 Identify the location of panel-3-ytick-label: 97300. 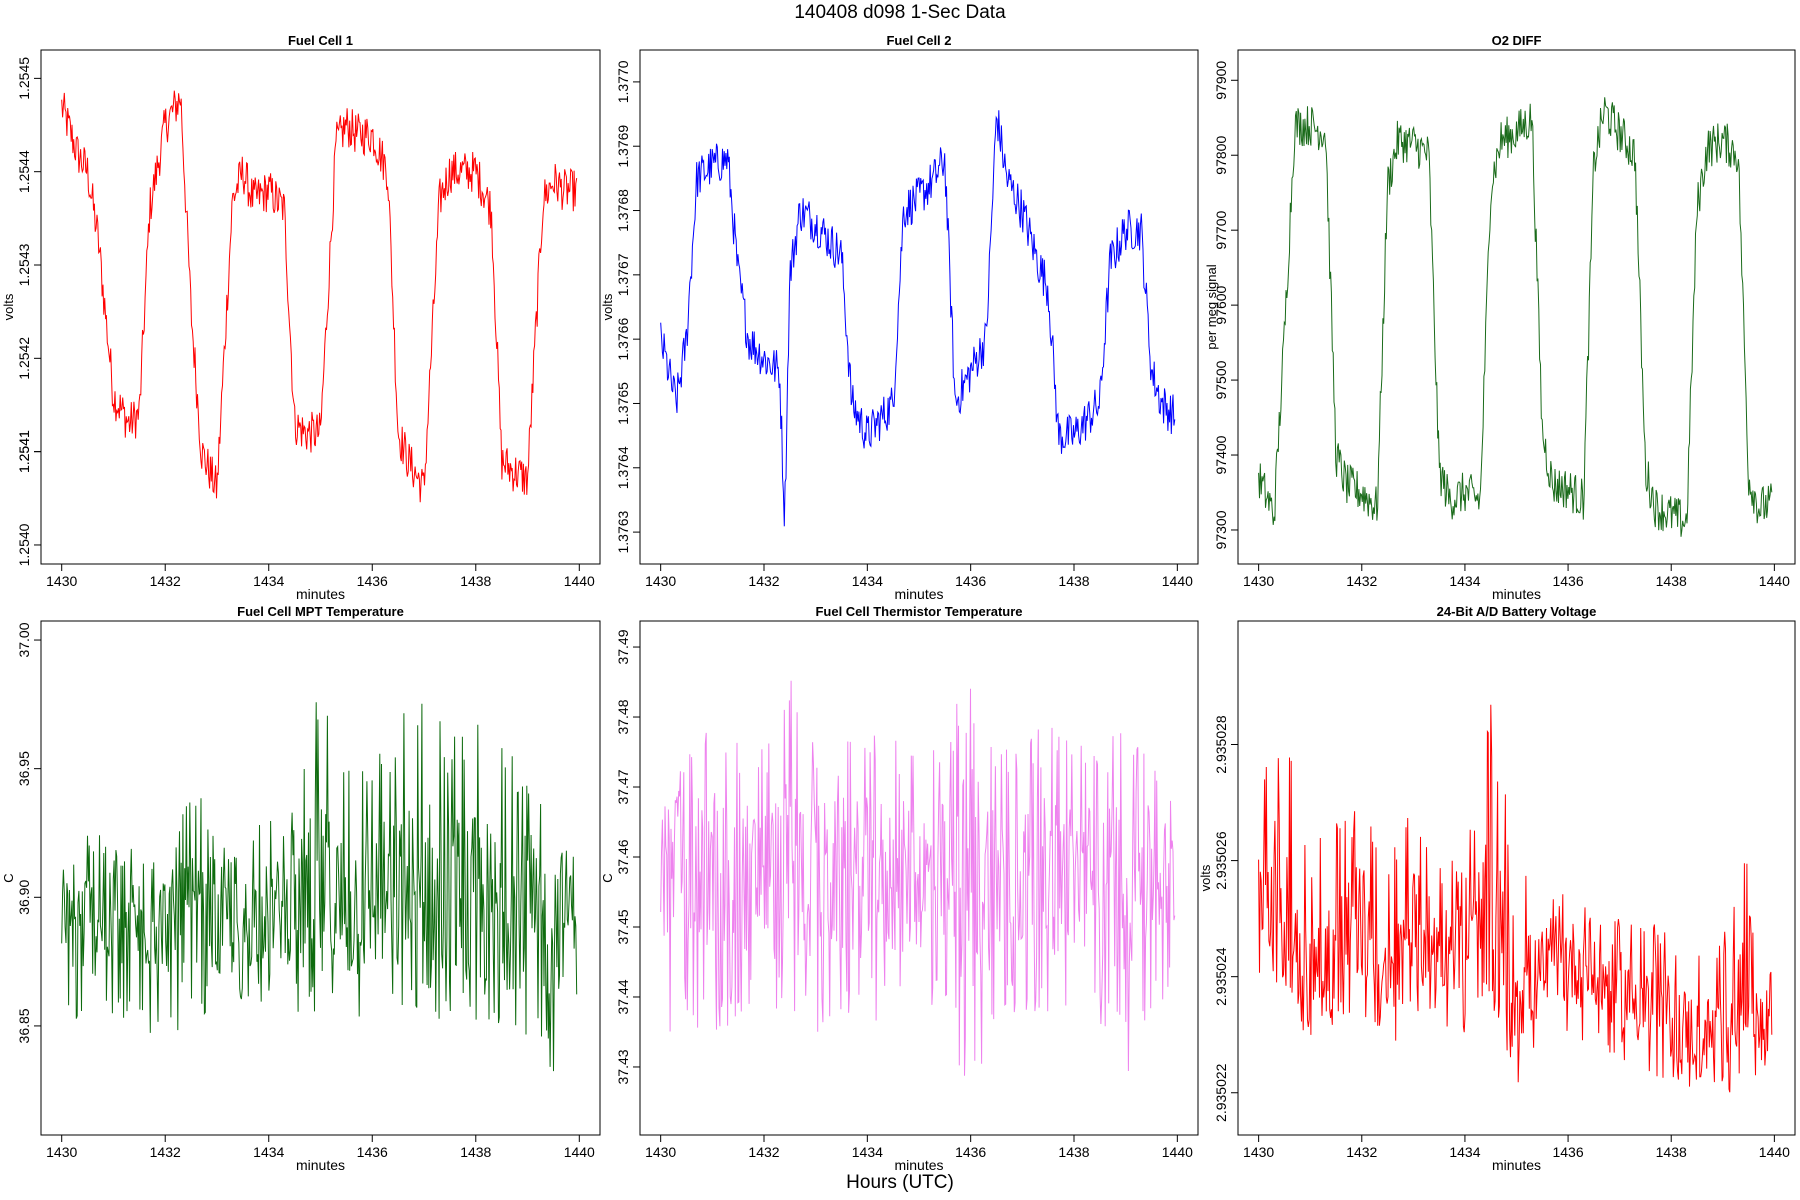
(1221, 529).